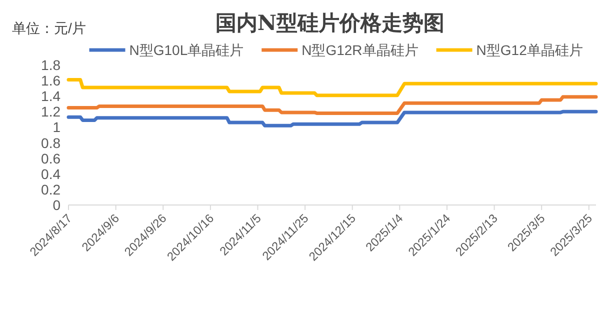  What do you see at coordinates (51, 65) in the screenshot?
I see `y-tick-label: 1.8` at bounding box center [51, 65].